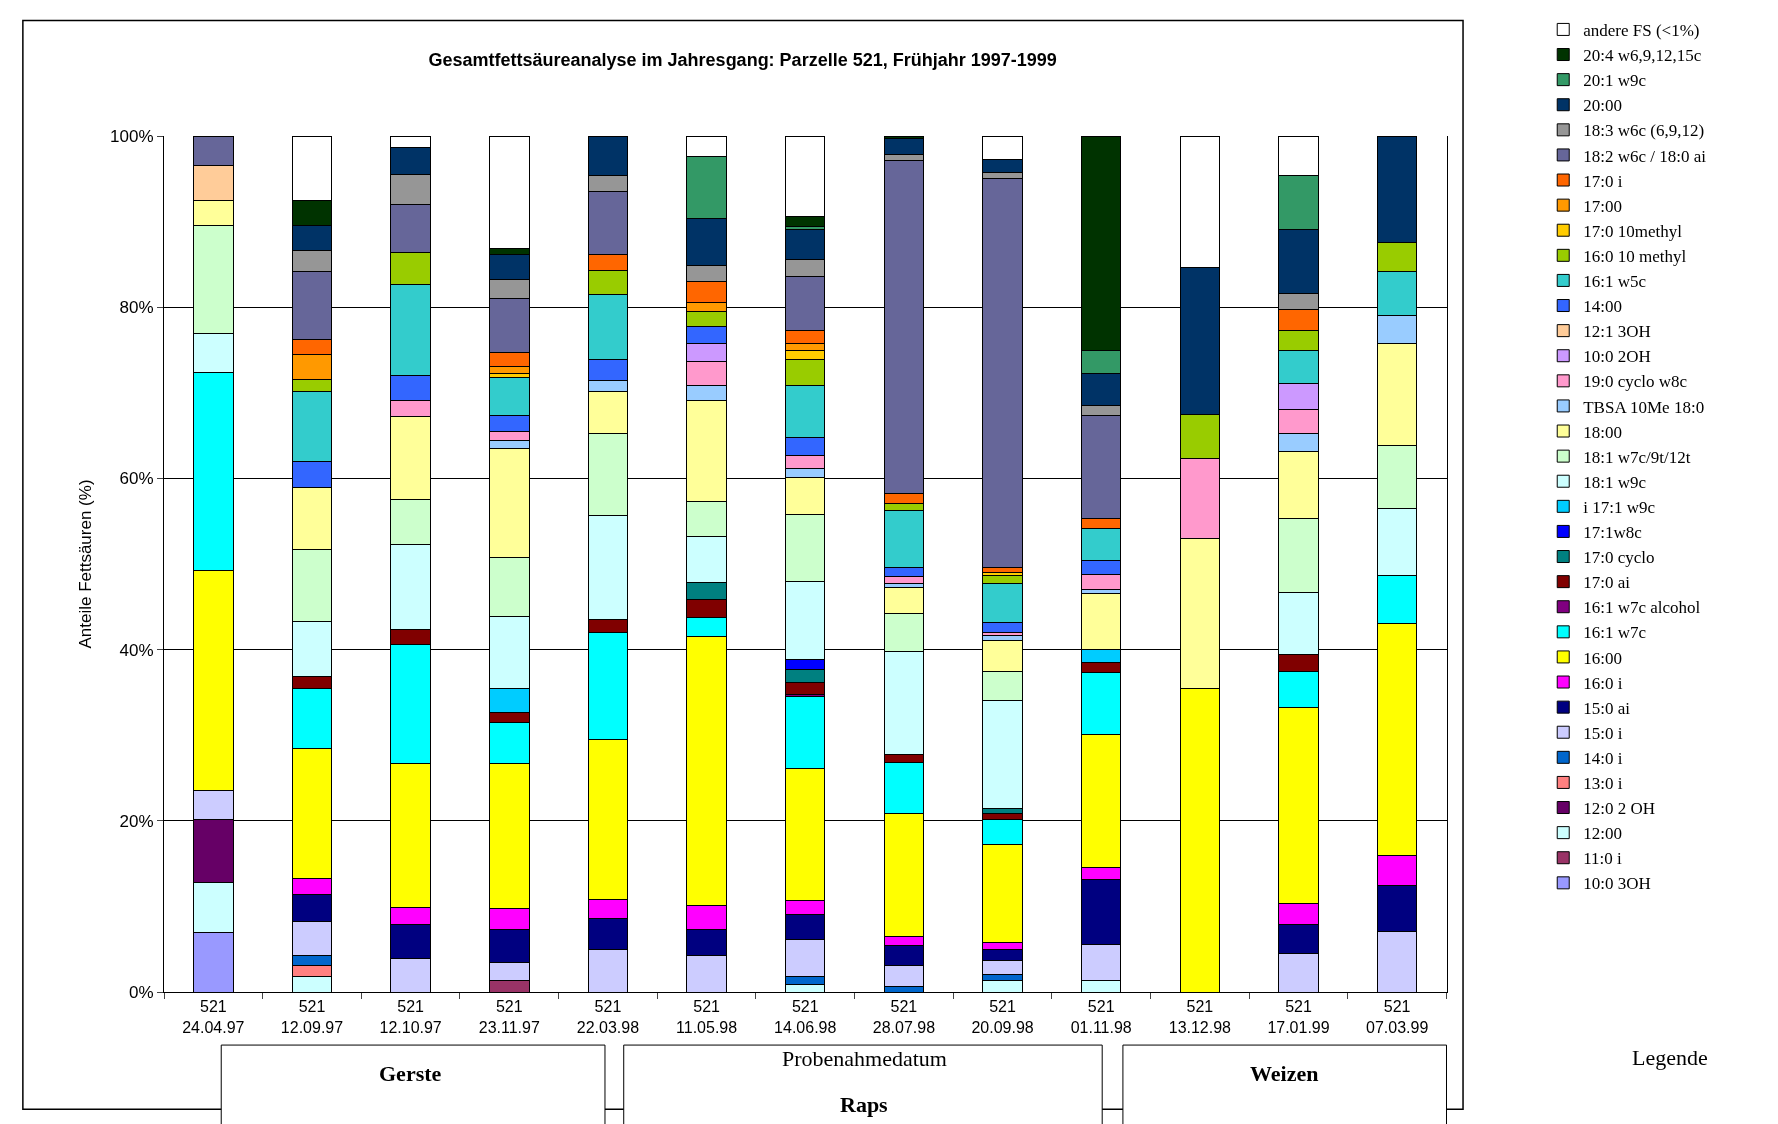 Image resolution: width=1778 pixels, height=1124 pixels. Describe the element at coordinates (410, 1073) in the screenshot. I see `text: Gerste` at that location.